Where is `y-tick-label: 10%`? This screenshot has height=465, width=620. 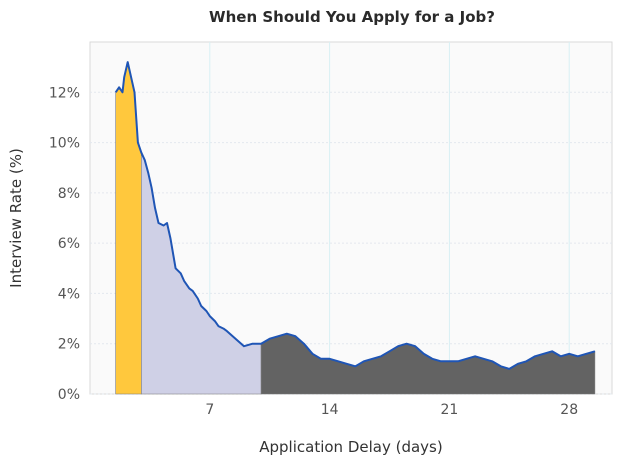 y-tick-label: 10% is located at coordinates (64, 144).